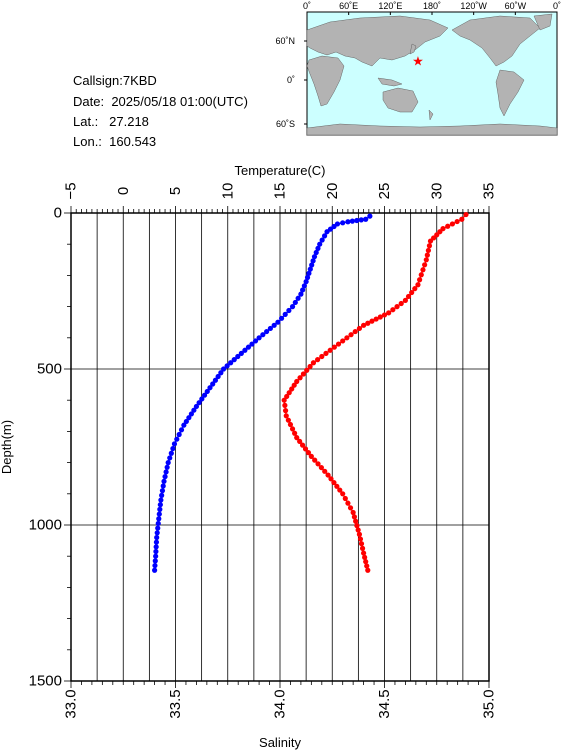  I want to click on date-label: Date:, so click(89, 101).